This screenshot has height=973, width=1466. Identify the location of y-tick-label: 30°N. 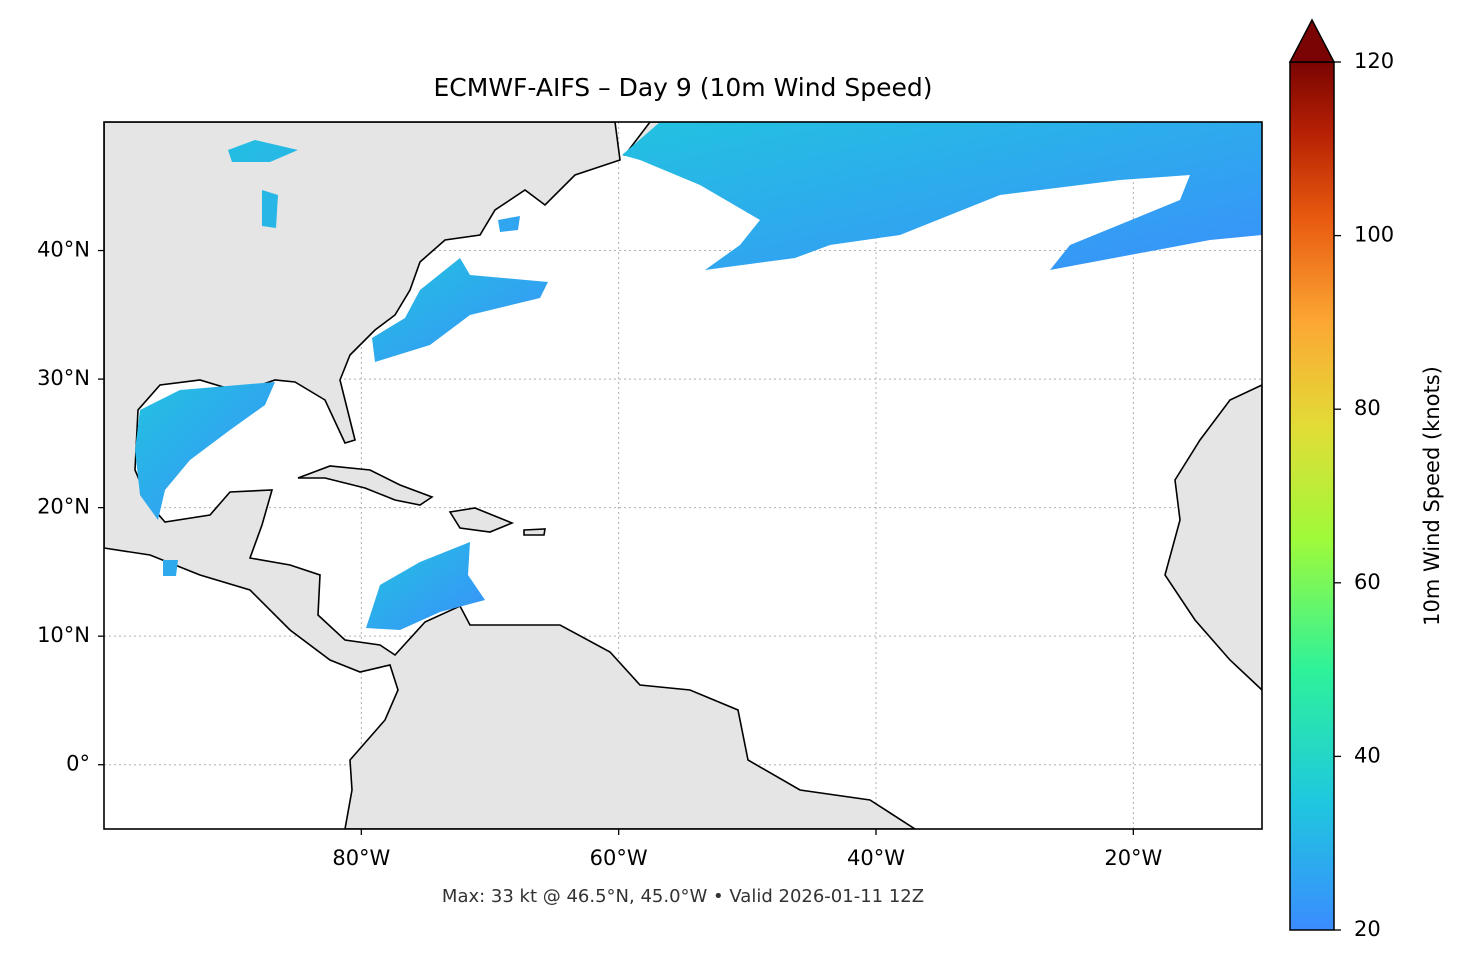
(63, 378).